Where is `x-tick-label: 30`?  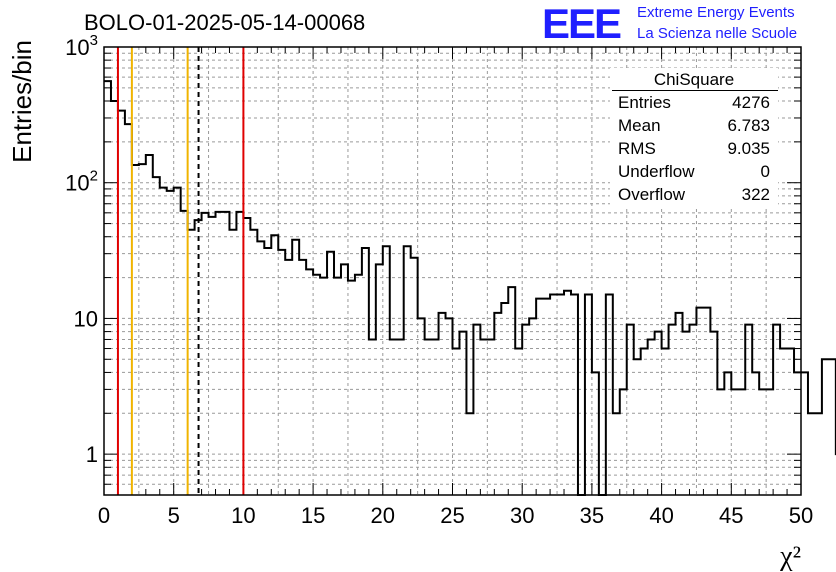
x-tick-label: 30 is located at coordinates (522, 515).